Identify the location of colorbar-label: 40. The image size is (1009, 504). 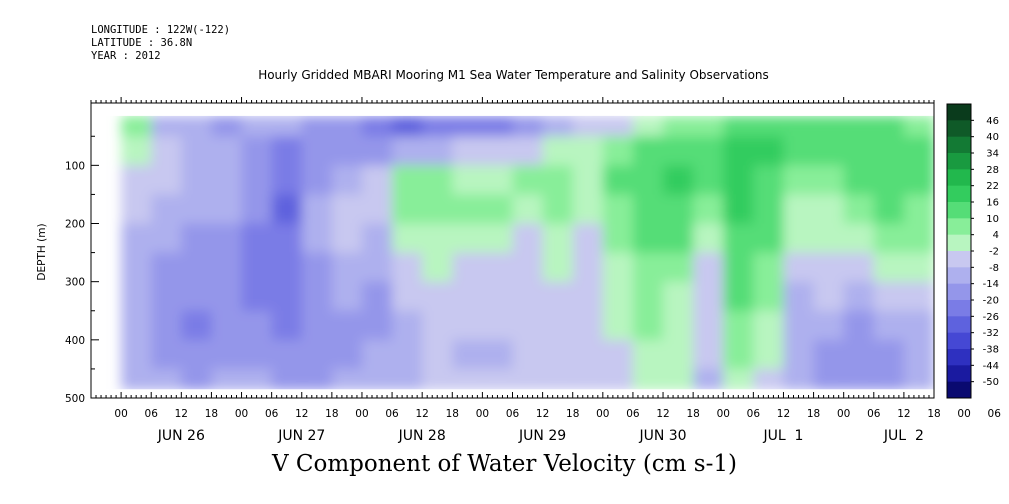
(992, 137).